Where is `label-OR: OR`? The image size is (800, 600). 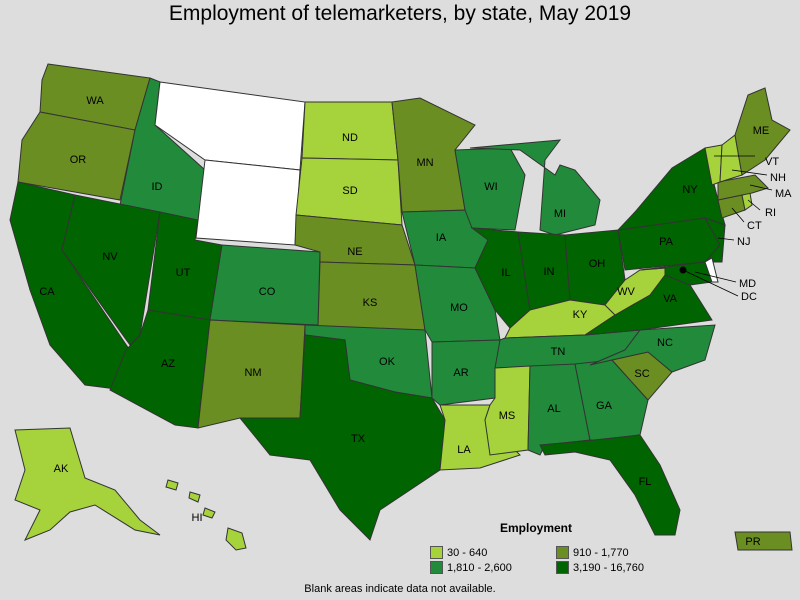 label-OR: OR is located at coordinates (78, 160).